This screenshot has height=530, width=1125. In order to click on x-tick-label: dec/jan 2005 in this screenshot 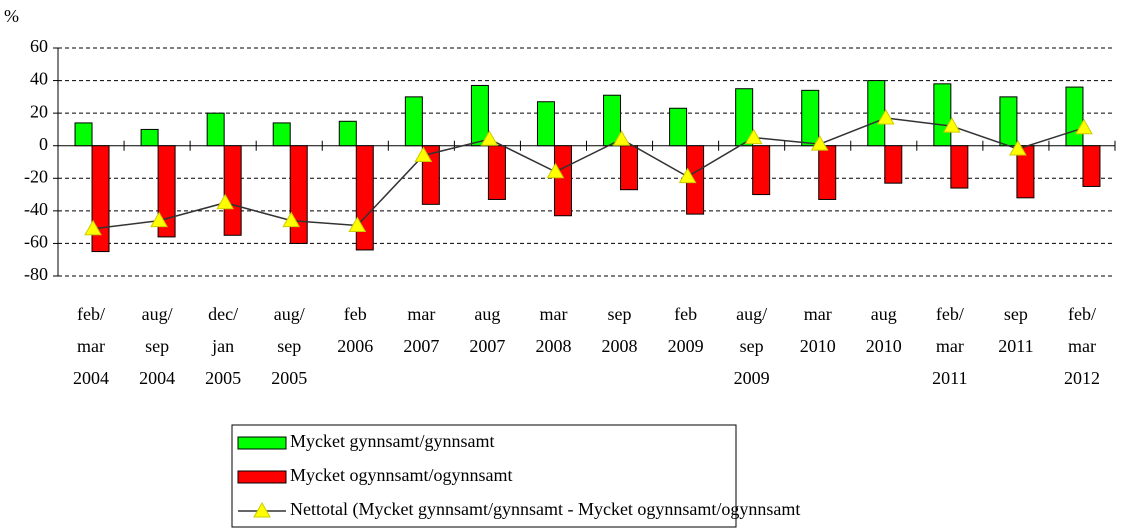, I will do `click(223, 346)`.